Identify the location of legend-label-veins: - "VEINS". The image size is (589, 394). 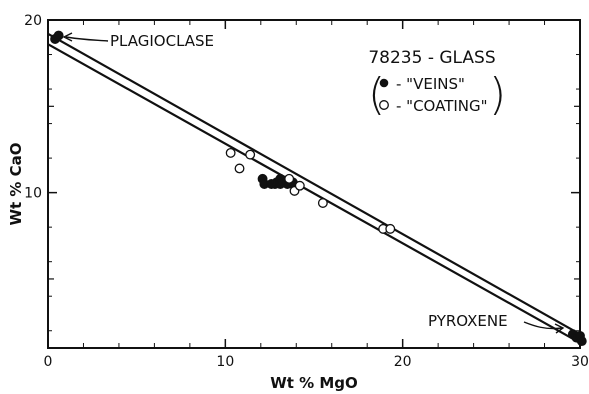
(430, 84).